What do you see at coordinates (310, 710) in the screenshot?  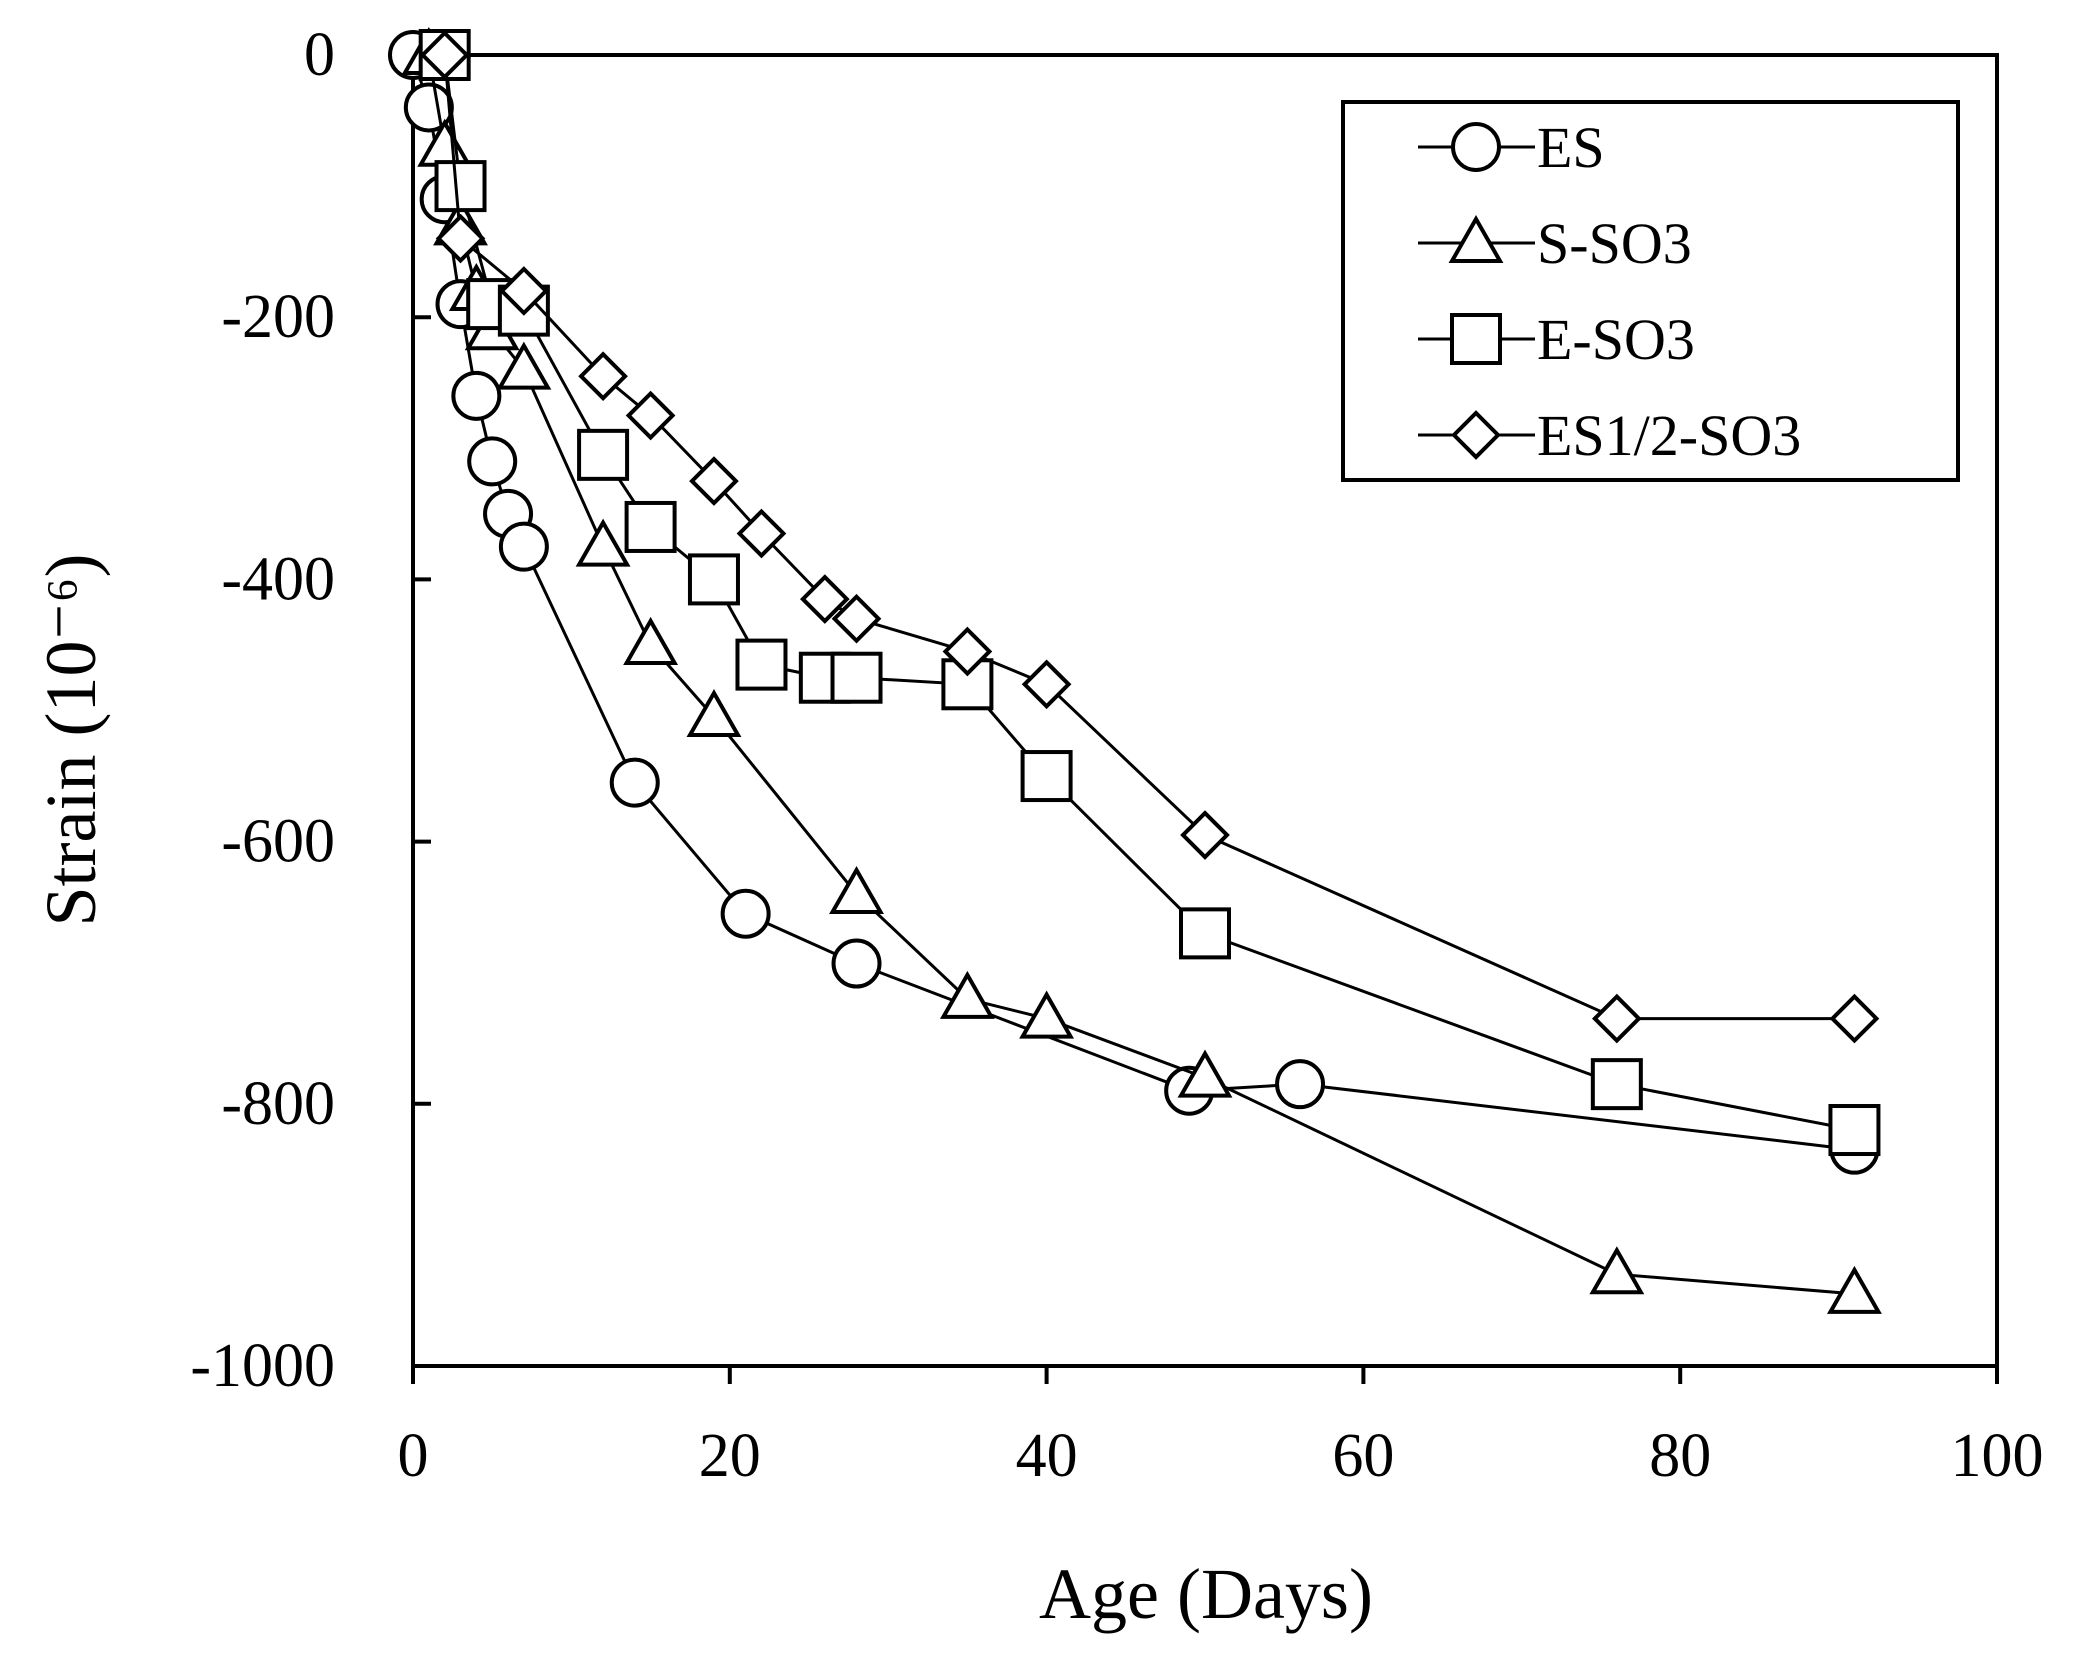 I see `y-axis-ticks: 0 -200 -400 -600 -800 -1000` at bounding box center [310, 710].